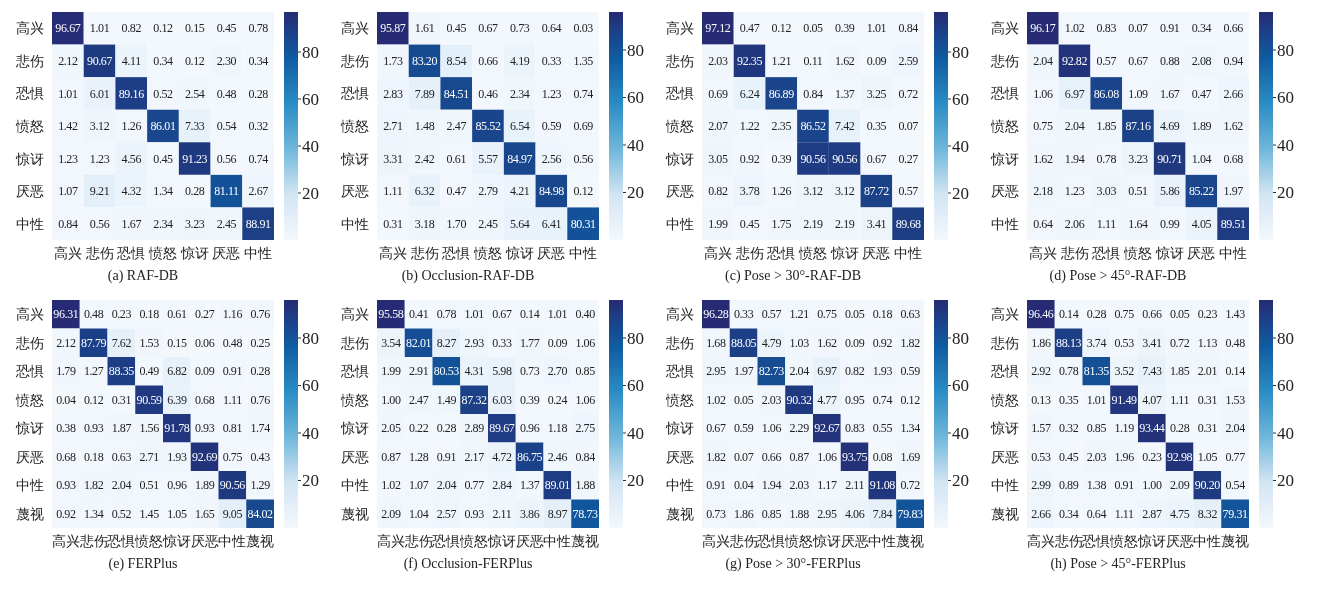  I want to click on data-label: 1.04, so click(418, 513).